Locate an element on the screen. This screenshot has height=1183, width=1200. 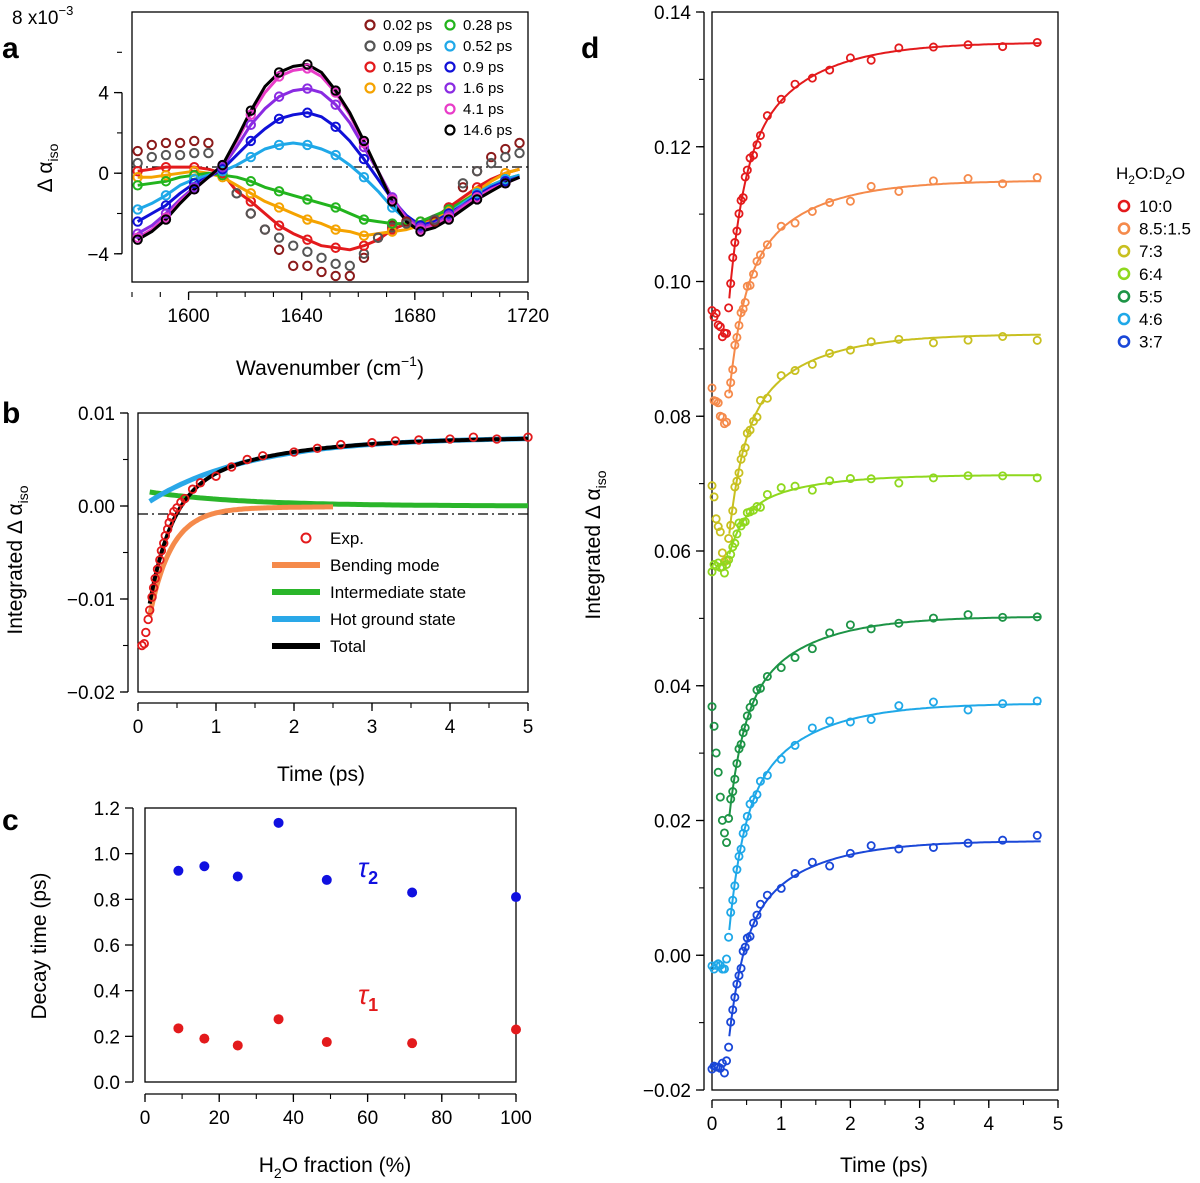
panel-d-y-tick-label: −0.02 is located at coordinates (667, 1091).